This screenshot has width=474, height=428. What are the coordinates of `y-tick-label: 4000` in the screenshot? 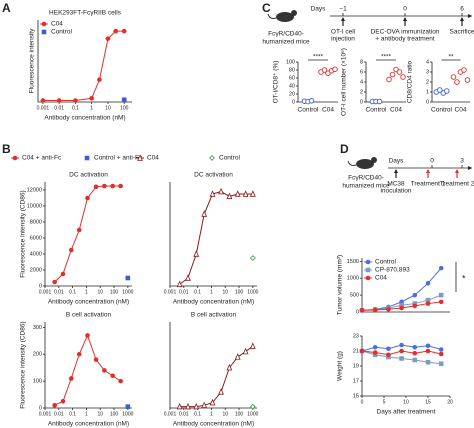 It's located at (36, 254).